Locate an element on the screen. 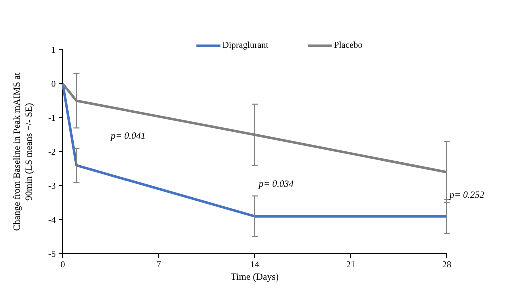 This screenshot has height=301, width=506. x-tick-label: 28 is located at coordinates (447, 264).